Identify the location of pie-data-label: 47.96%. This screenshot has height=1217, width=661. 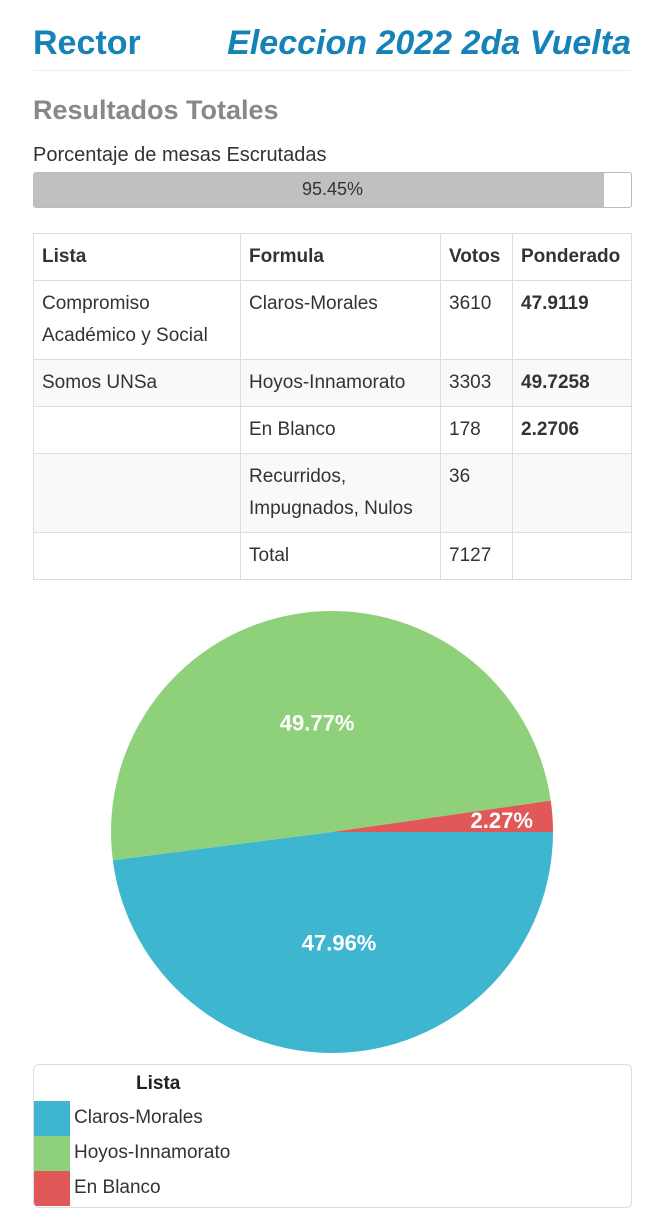
(339, 942).